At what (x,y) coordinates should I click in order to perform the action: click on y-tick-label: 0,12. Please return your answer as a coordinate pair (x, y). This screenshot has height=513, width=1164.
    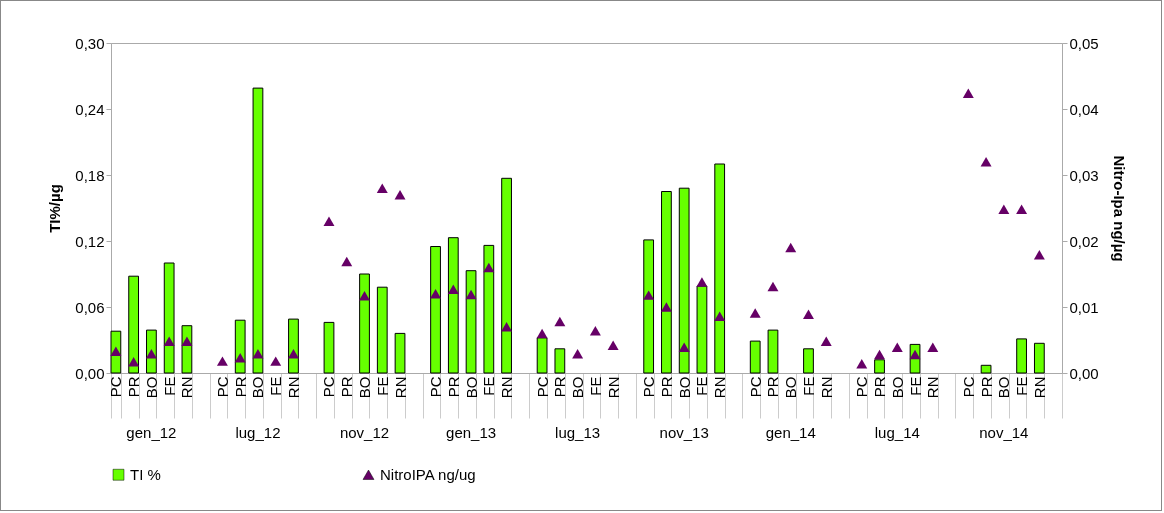
    Looking at the image, I should click on (90, 241).